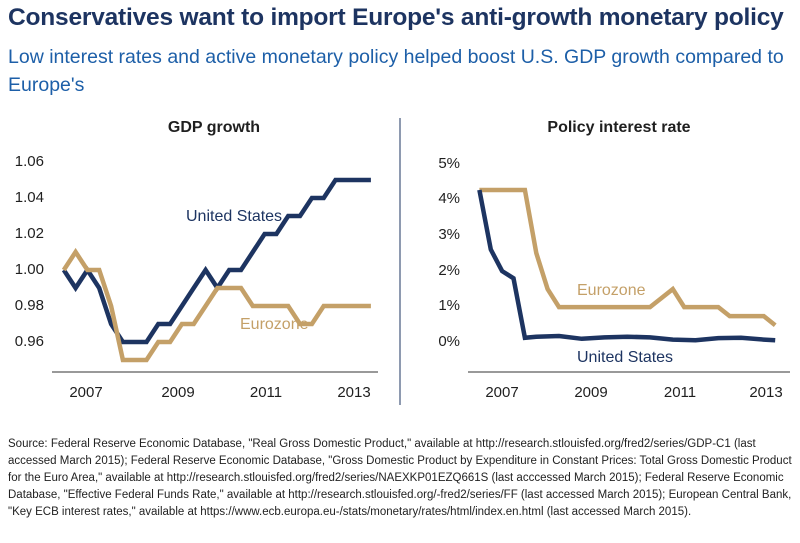 The image size is (800, 543). What do you see at coordinates (85, 392) in the screenshot?
I see `gdp-x-tick-label: 2007` at bounding box center [85, 392].